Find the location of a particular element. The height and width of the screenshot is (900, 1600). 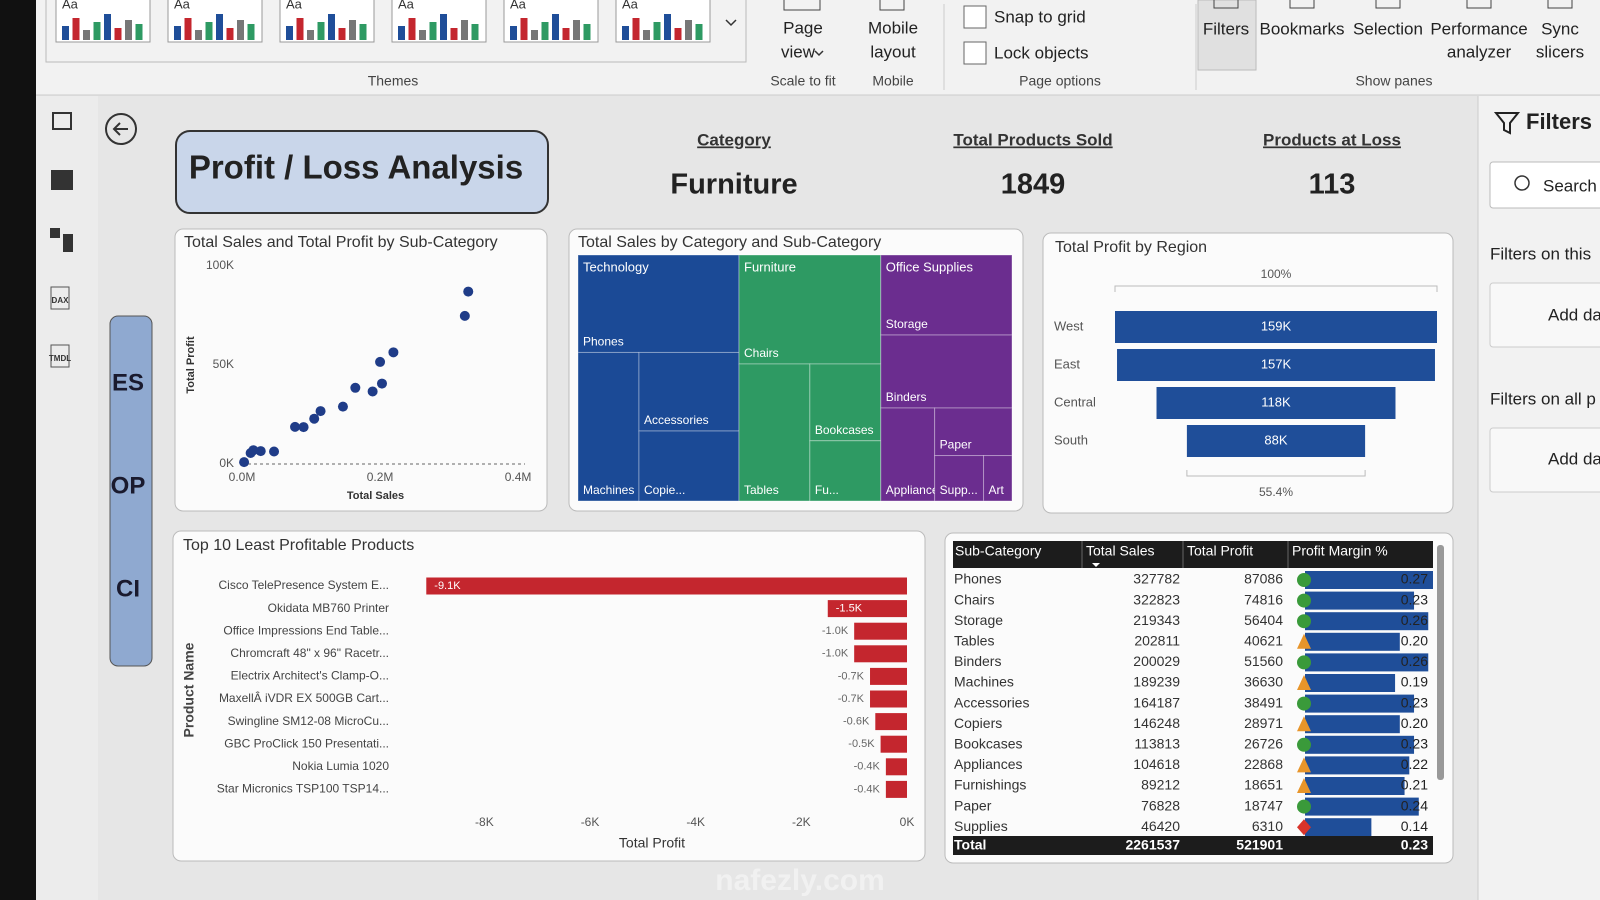

pane-button: Bookmarks is located at coordinates (1301, 28).